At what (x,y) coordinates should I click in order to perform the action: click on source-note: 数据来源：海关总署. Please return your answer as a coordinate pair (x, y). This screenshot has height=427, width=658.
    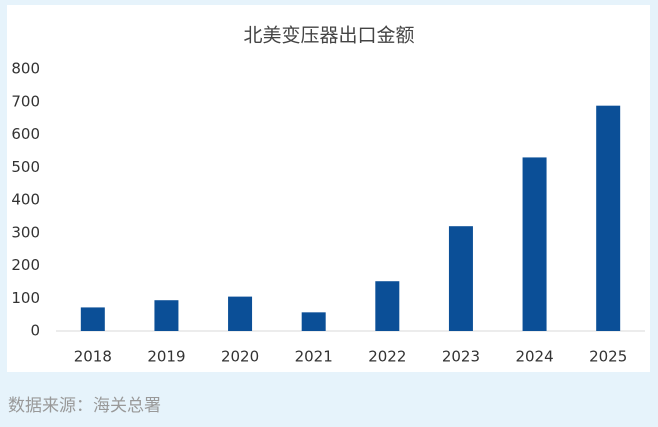
    Looking at the image, I should click on (84, 406).